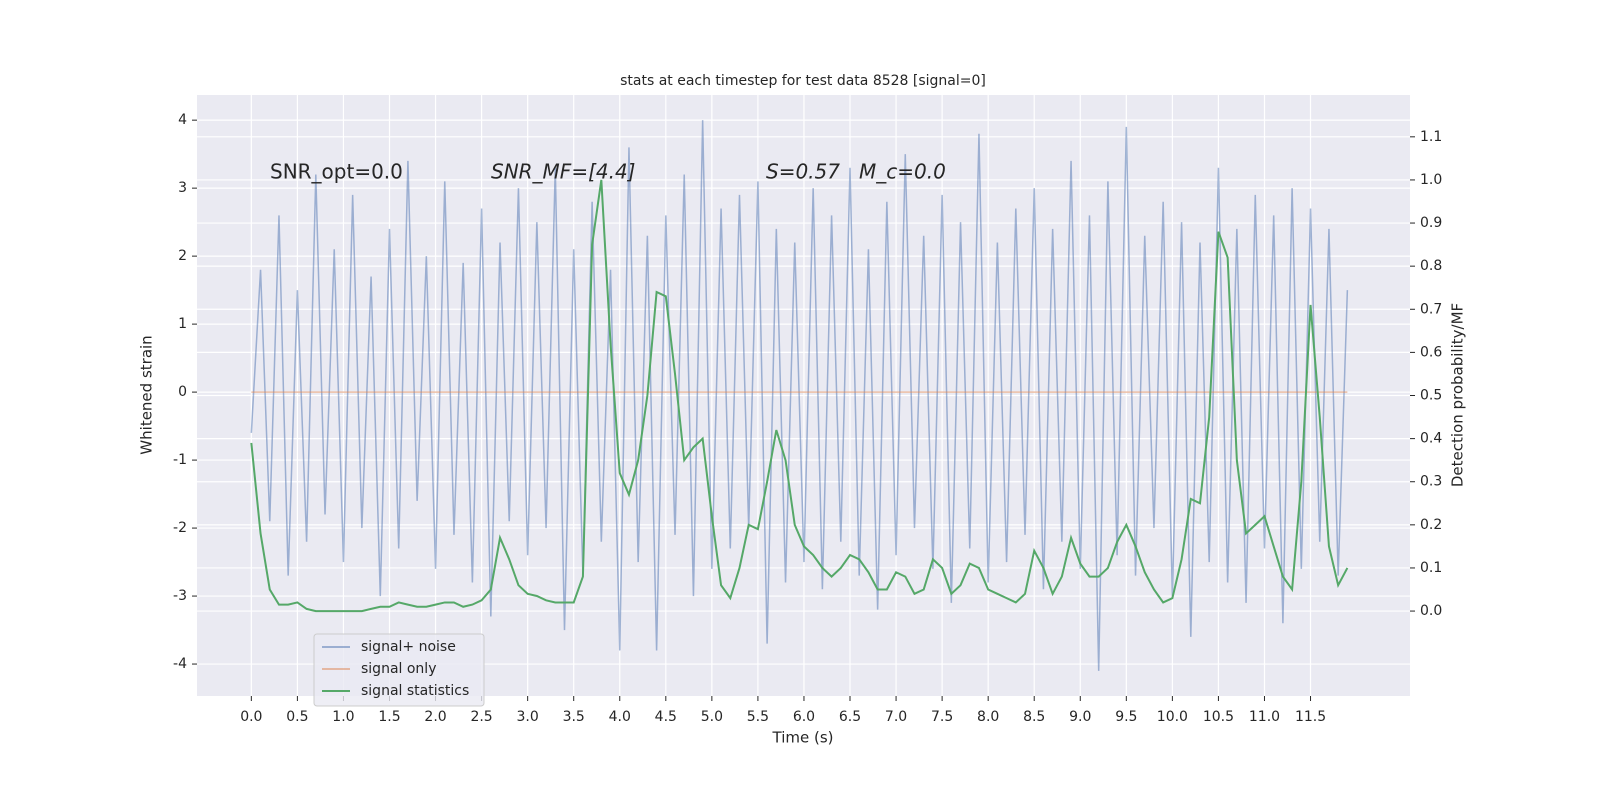 This screenshot has height=800, width=1600. Describe the element at coordinates (988, 717) in the screenshot. I see `x-tick-label: 8.0` at that location.